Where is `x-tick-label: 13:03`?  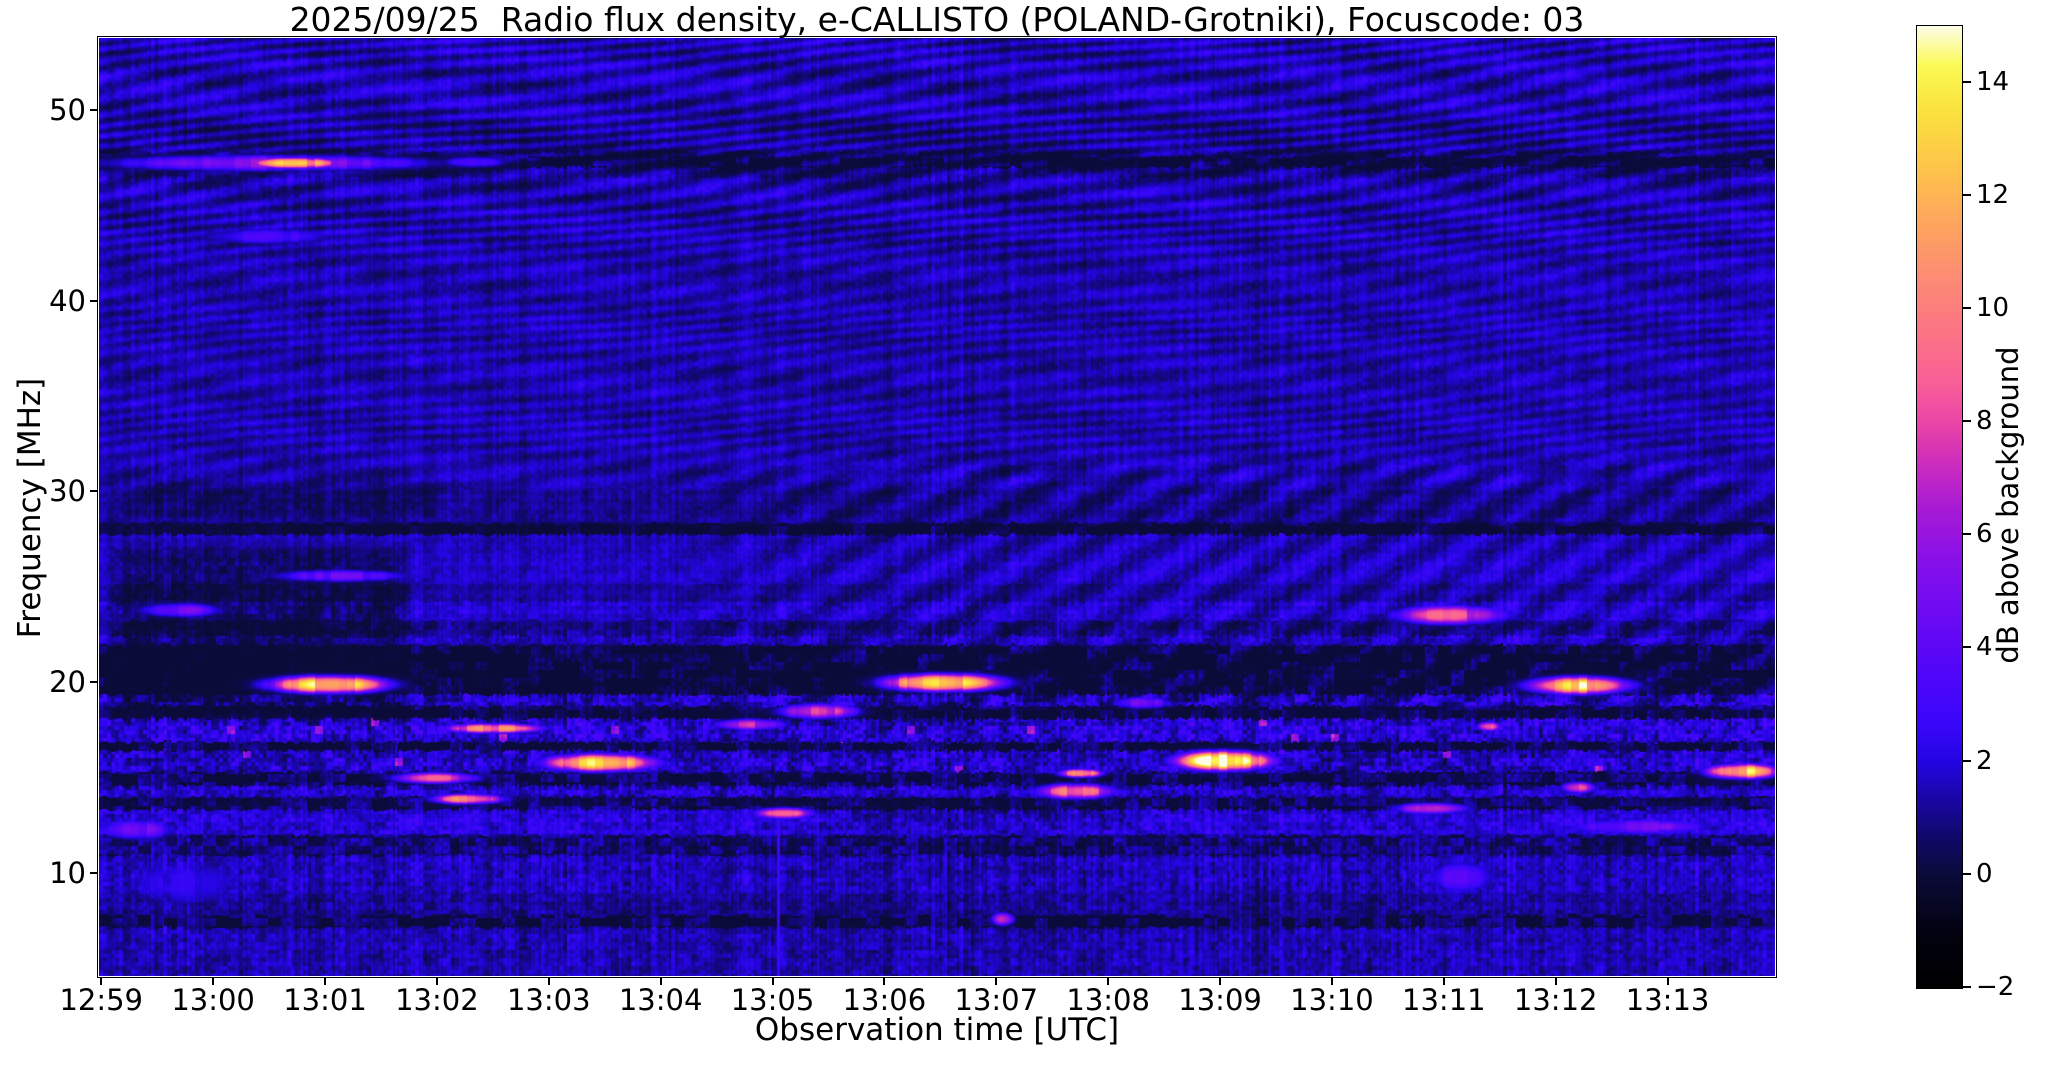
x-tick-label: 13:03 is located at coordinates (548, 1000).